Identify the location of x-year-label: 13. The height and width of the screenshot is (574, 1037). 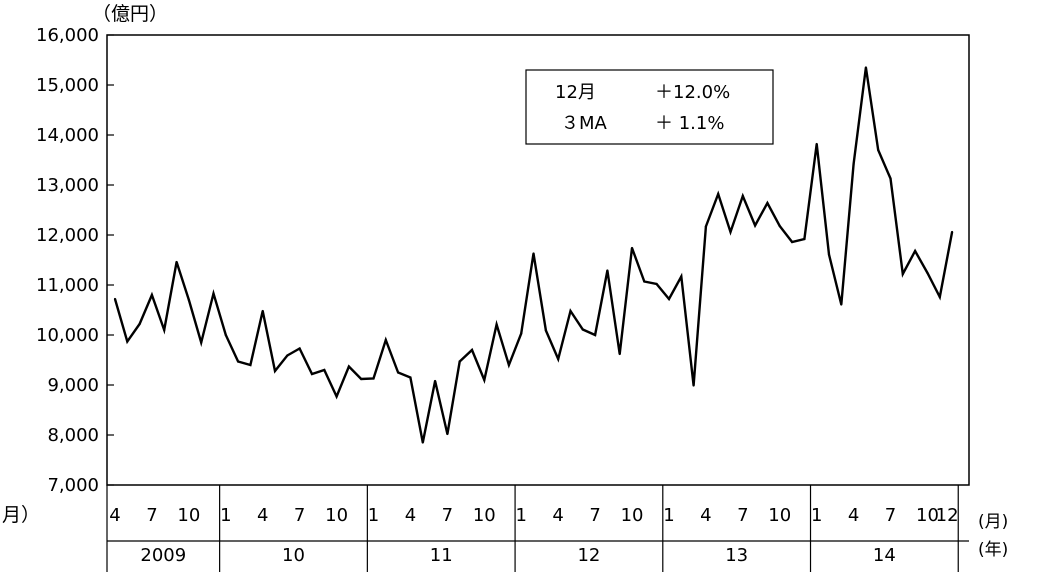
(736, 555).